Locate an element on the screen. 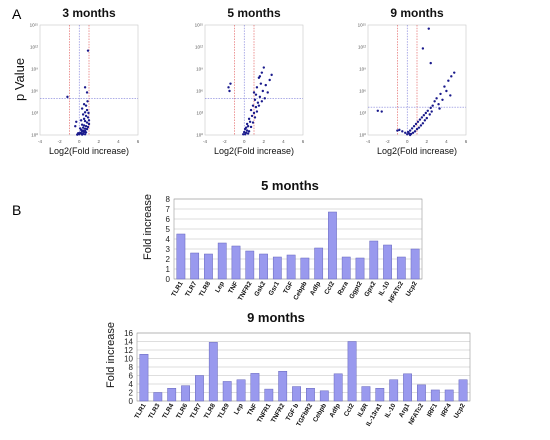 The height and width of the screenshot is (440, 550). y-tick-label: 10³ is located at coordinates (199, 113).